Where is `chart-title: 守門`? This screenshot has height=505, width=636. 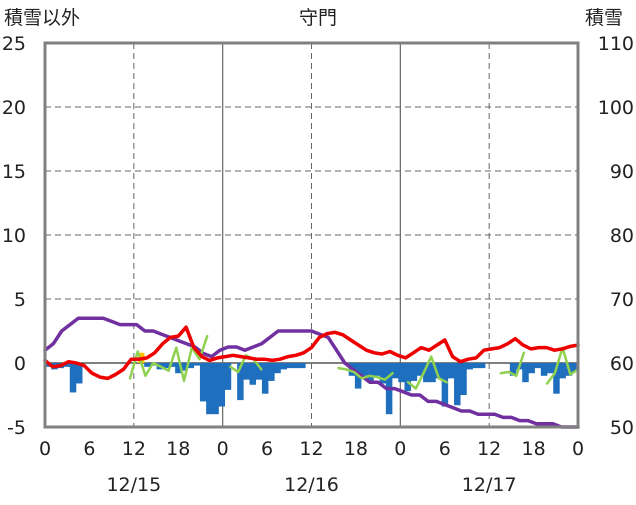
chart-title: 守門 is located at coordinates (318, 18).